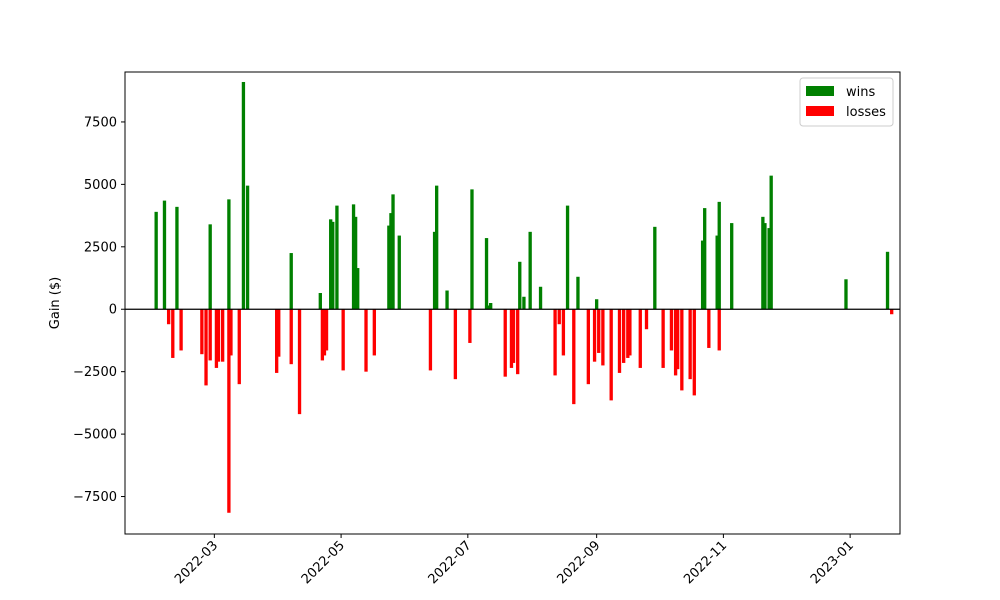  Describe the element at coordinates (846, 102) in the screenshot. I see `legend: wins losses` at that location.